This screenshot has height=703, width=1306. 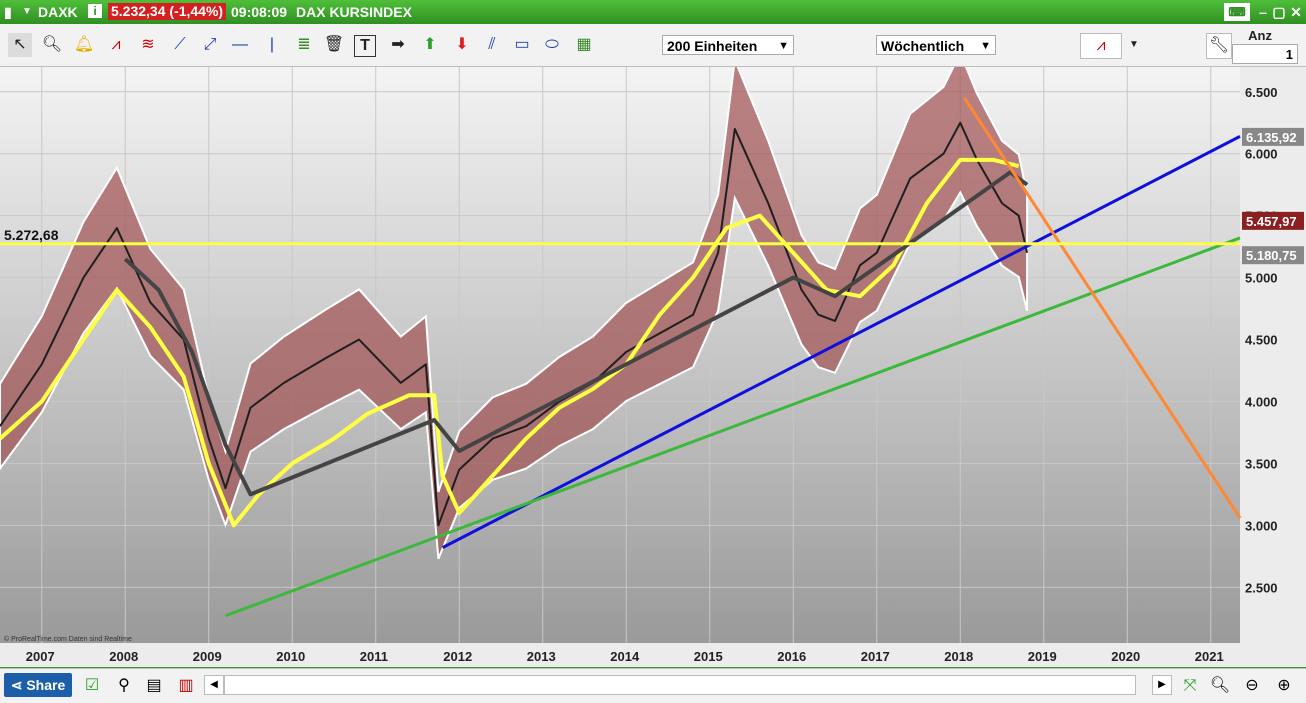 I want to click on units-select-value: 200 Einheiten, so click(x=712, y=46).